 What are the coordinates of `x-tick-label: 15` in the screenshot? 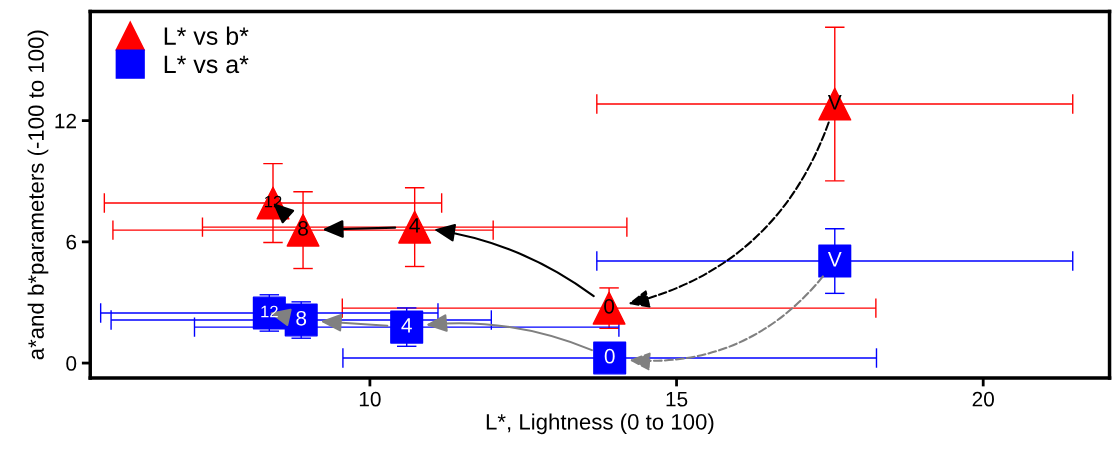 It's located at (677, 399).